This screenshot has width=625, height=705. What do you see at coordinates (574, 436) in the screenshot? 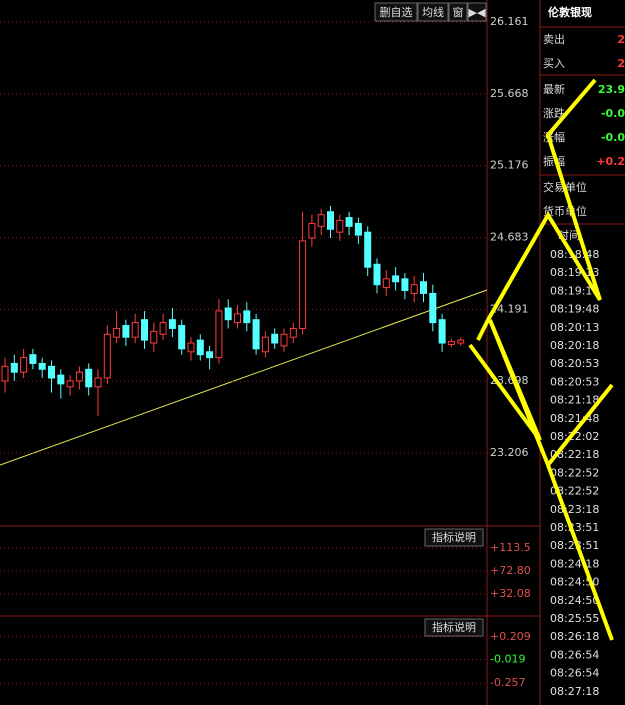
I see `trade-time: 08:22:02` at bounding box center [574, 436].